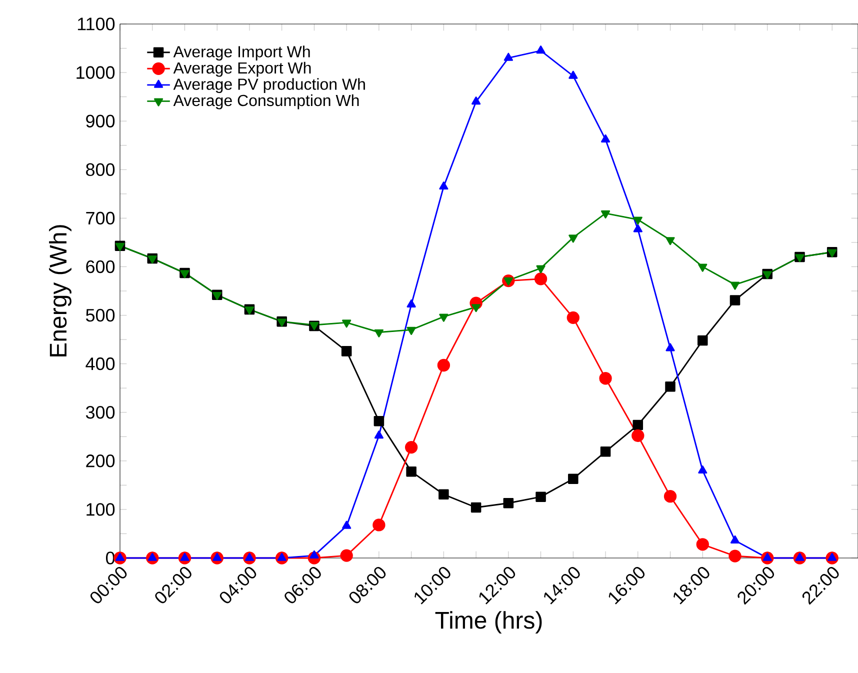  Describe the element at coordinates (269, 86) in the screenshot. I see `legend-label: Average PV production Wh` at that location.